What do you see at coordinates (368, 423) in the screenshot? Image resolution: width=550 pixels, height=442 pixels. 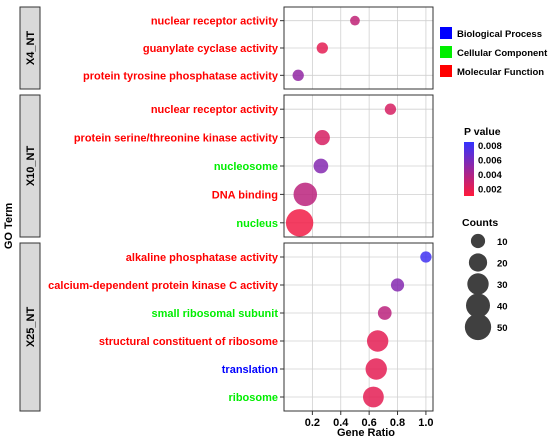 I see `x-tick-label: 0.6` at bounding box center [368, 423].